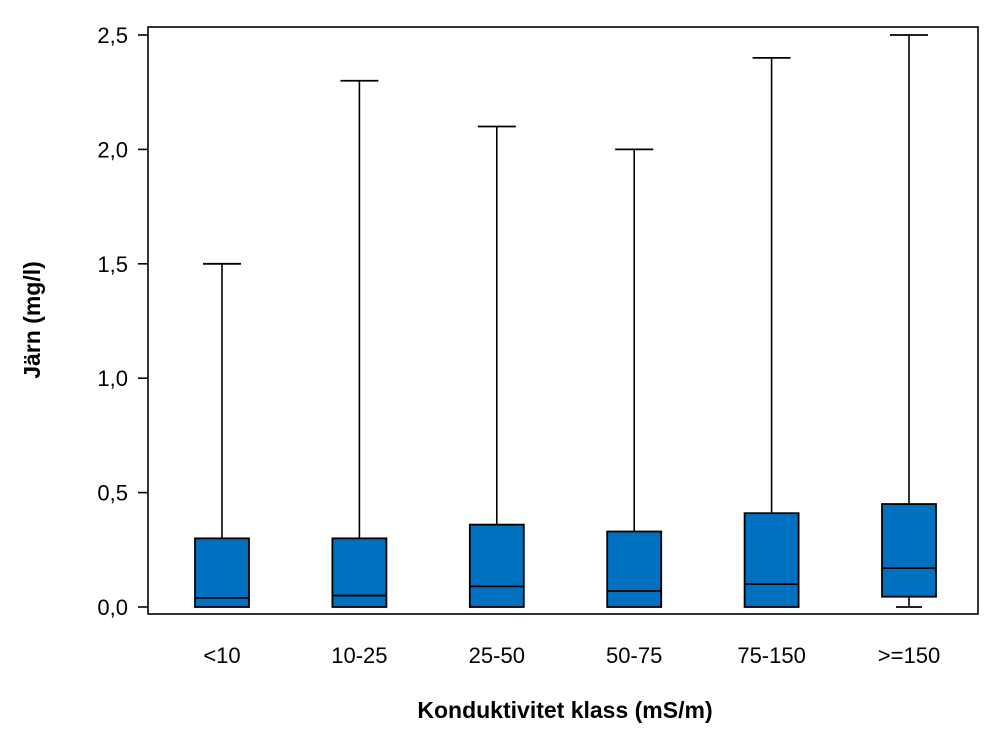 The height and width of the screenshot is (750, 1000). Describe the element at coordinates (564, 710) in the screenshot. I see `x-axis-title: Konduktivitet klass (mS/m)` at that location.